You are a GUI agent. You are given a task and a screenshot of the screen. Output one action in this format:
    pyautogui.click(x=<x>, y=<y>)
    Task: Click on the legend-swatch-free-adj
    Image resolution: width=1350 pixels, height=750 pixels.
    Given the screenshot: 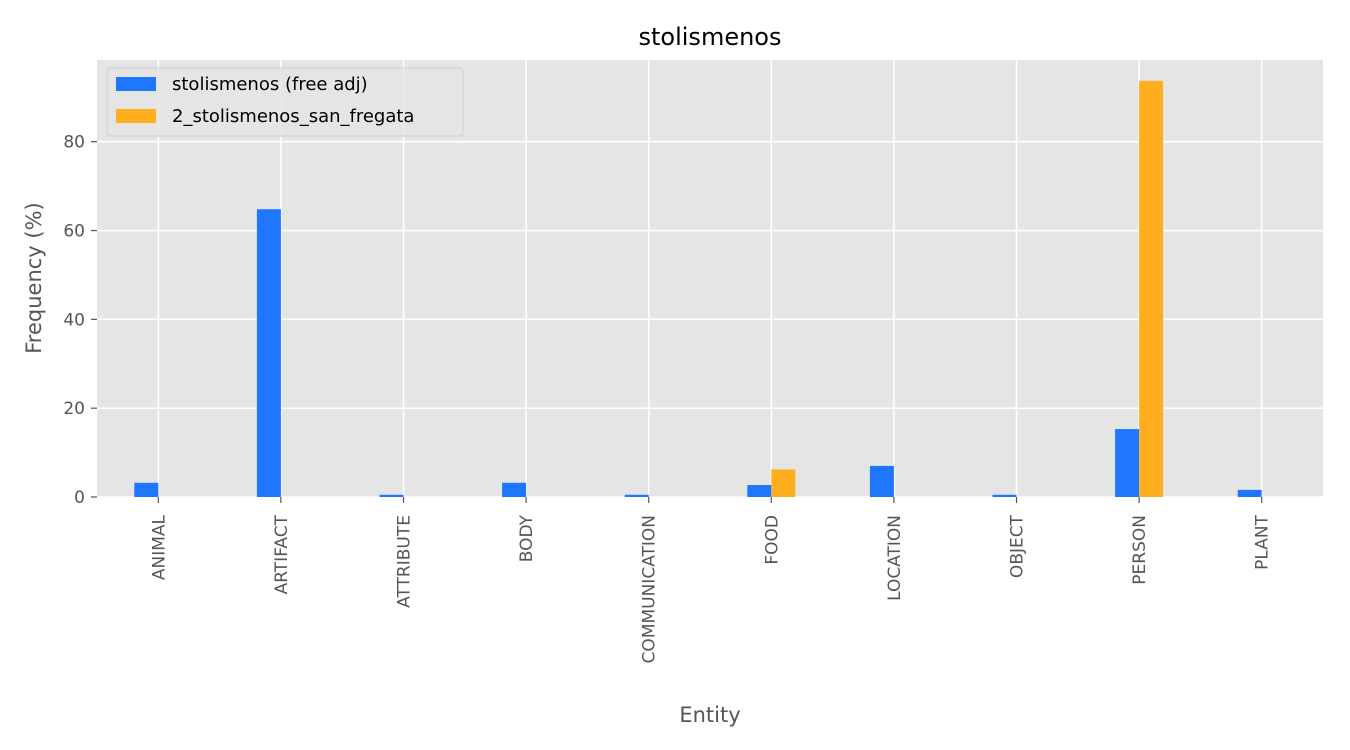 What is the action you would take?
    pyautogui.click(x=136, y=84)
    